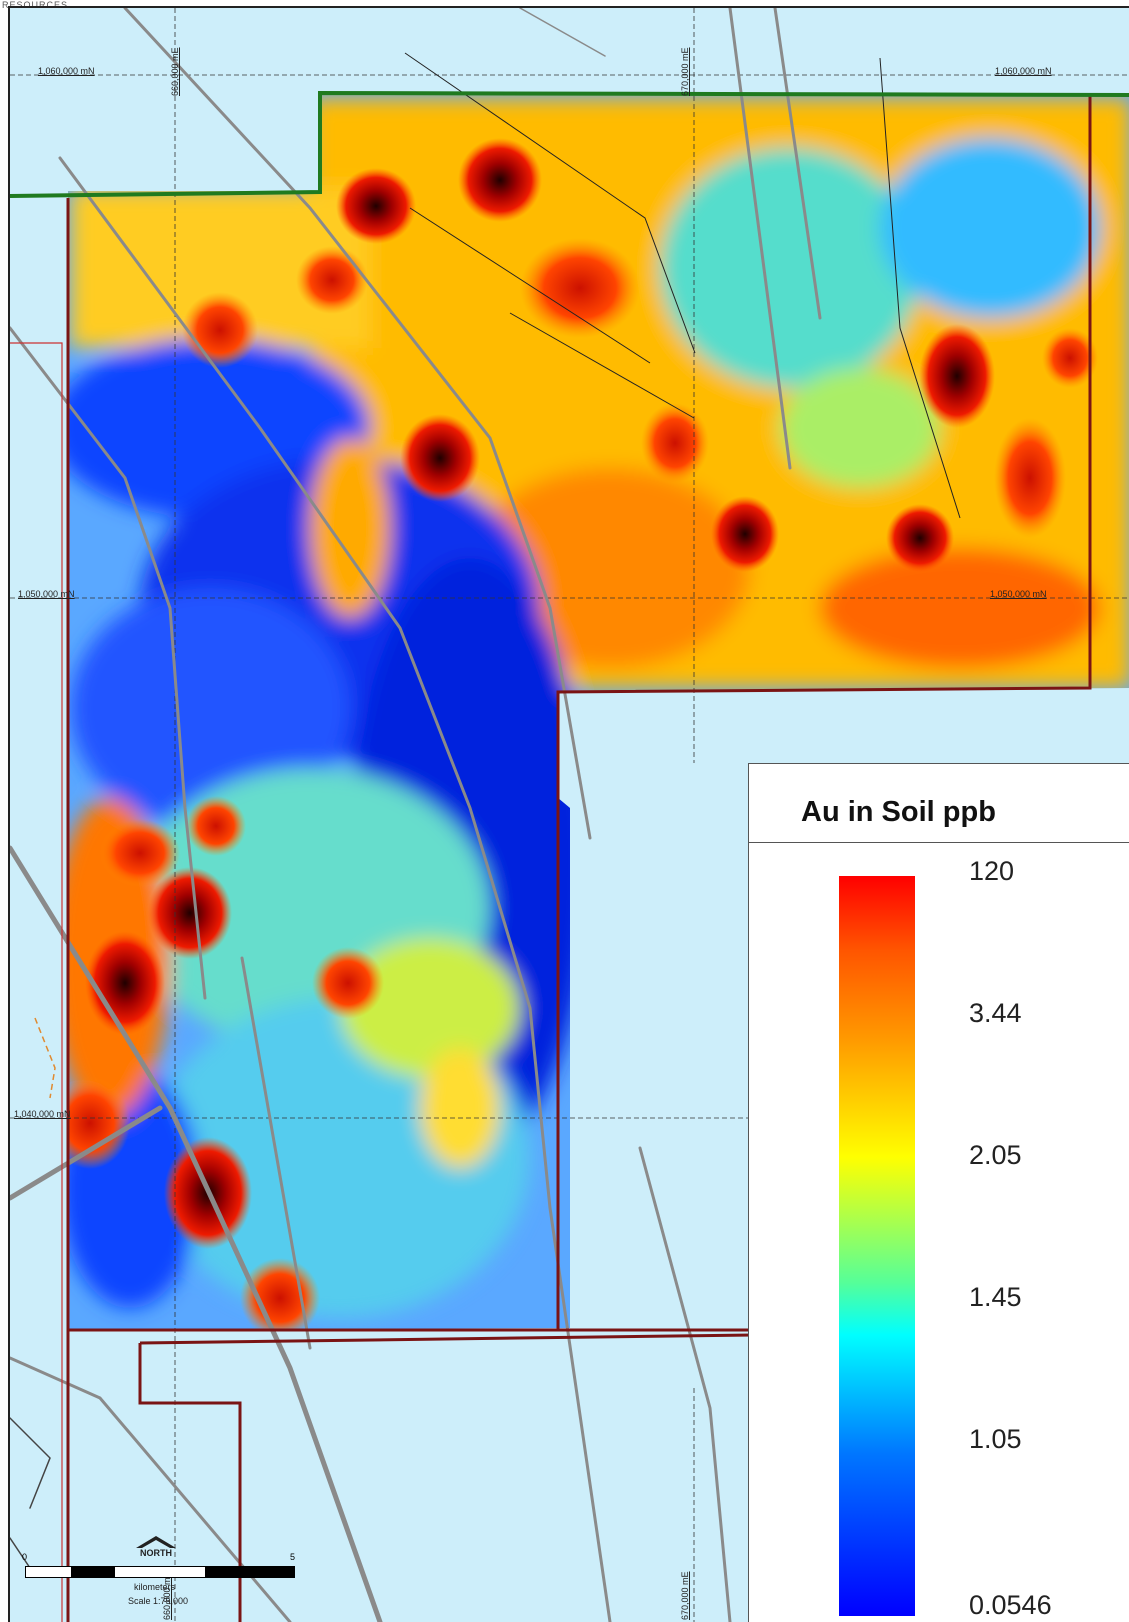 This screenshot has width=1129, height=1622. I want to click on north-arrow-icon: NORTH, so click(156, 1549).